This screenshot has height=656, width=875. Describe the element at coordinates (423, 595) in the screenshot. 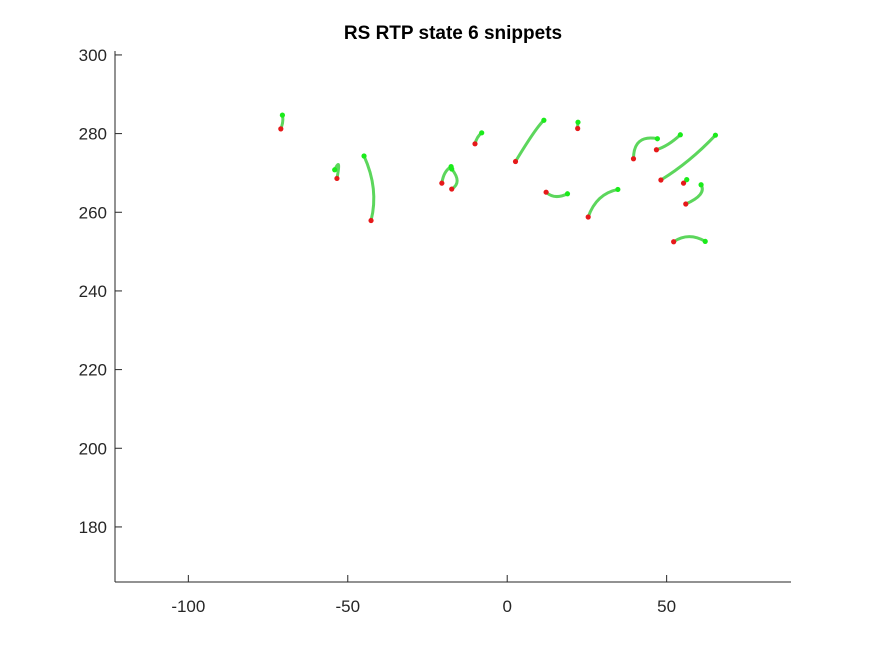

I see `x-axis-ticks: -100 -50 0 50` at that location.